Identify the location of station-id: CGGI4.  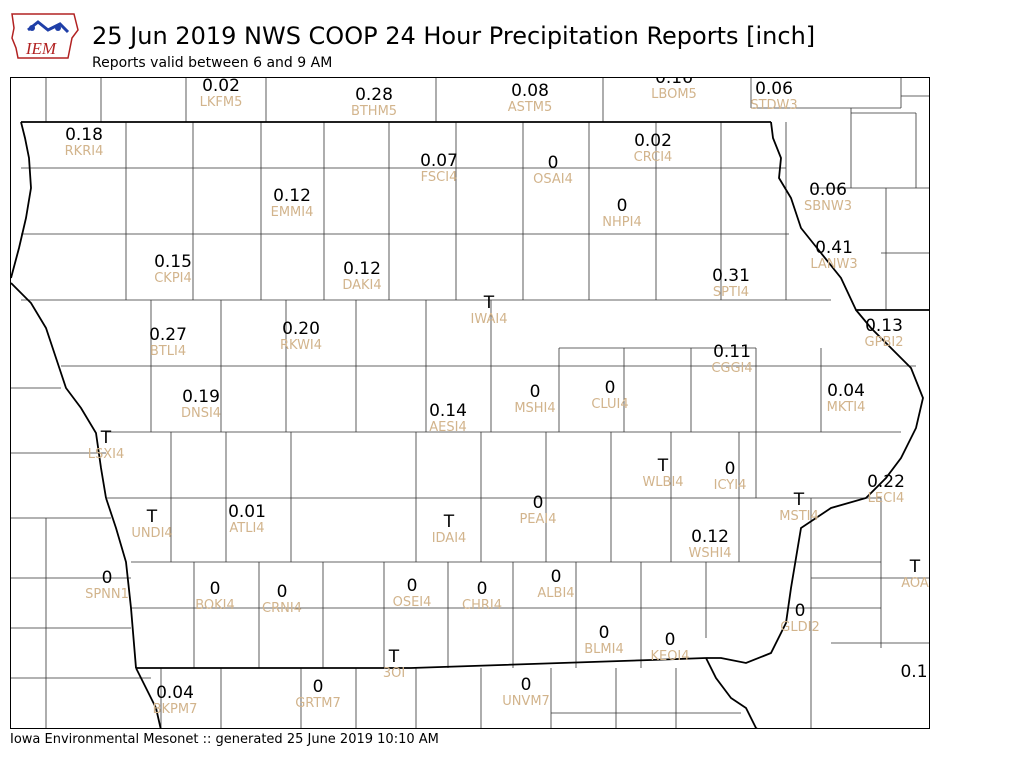
(732, 368).